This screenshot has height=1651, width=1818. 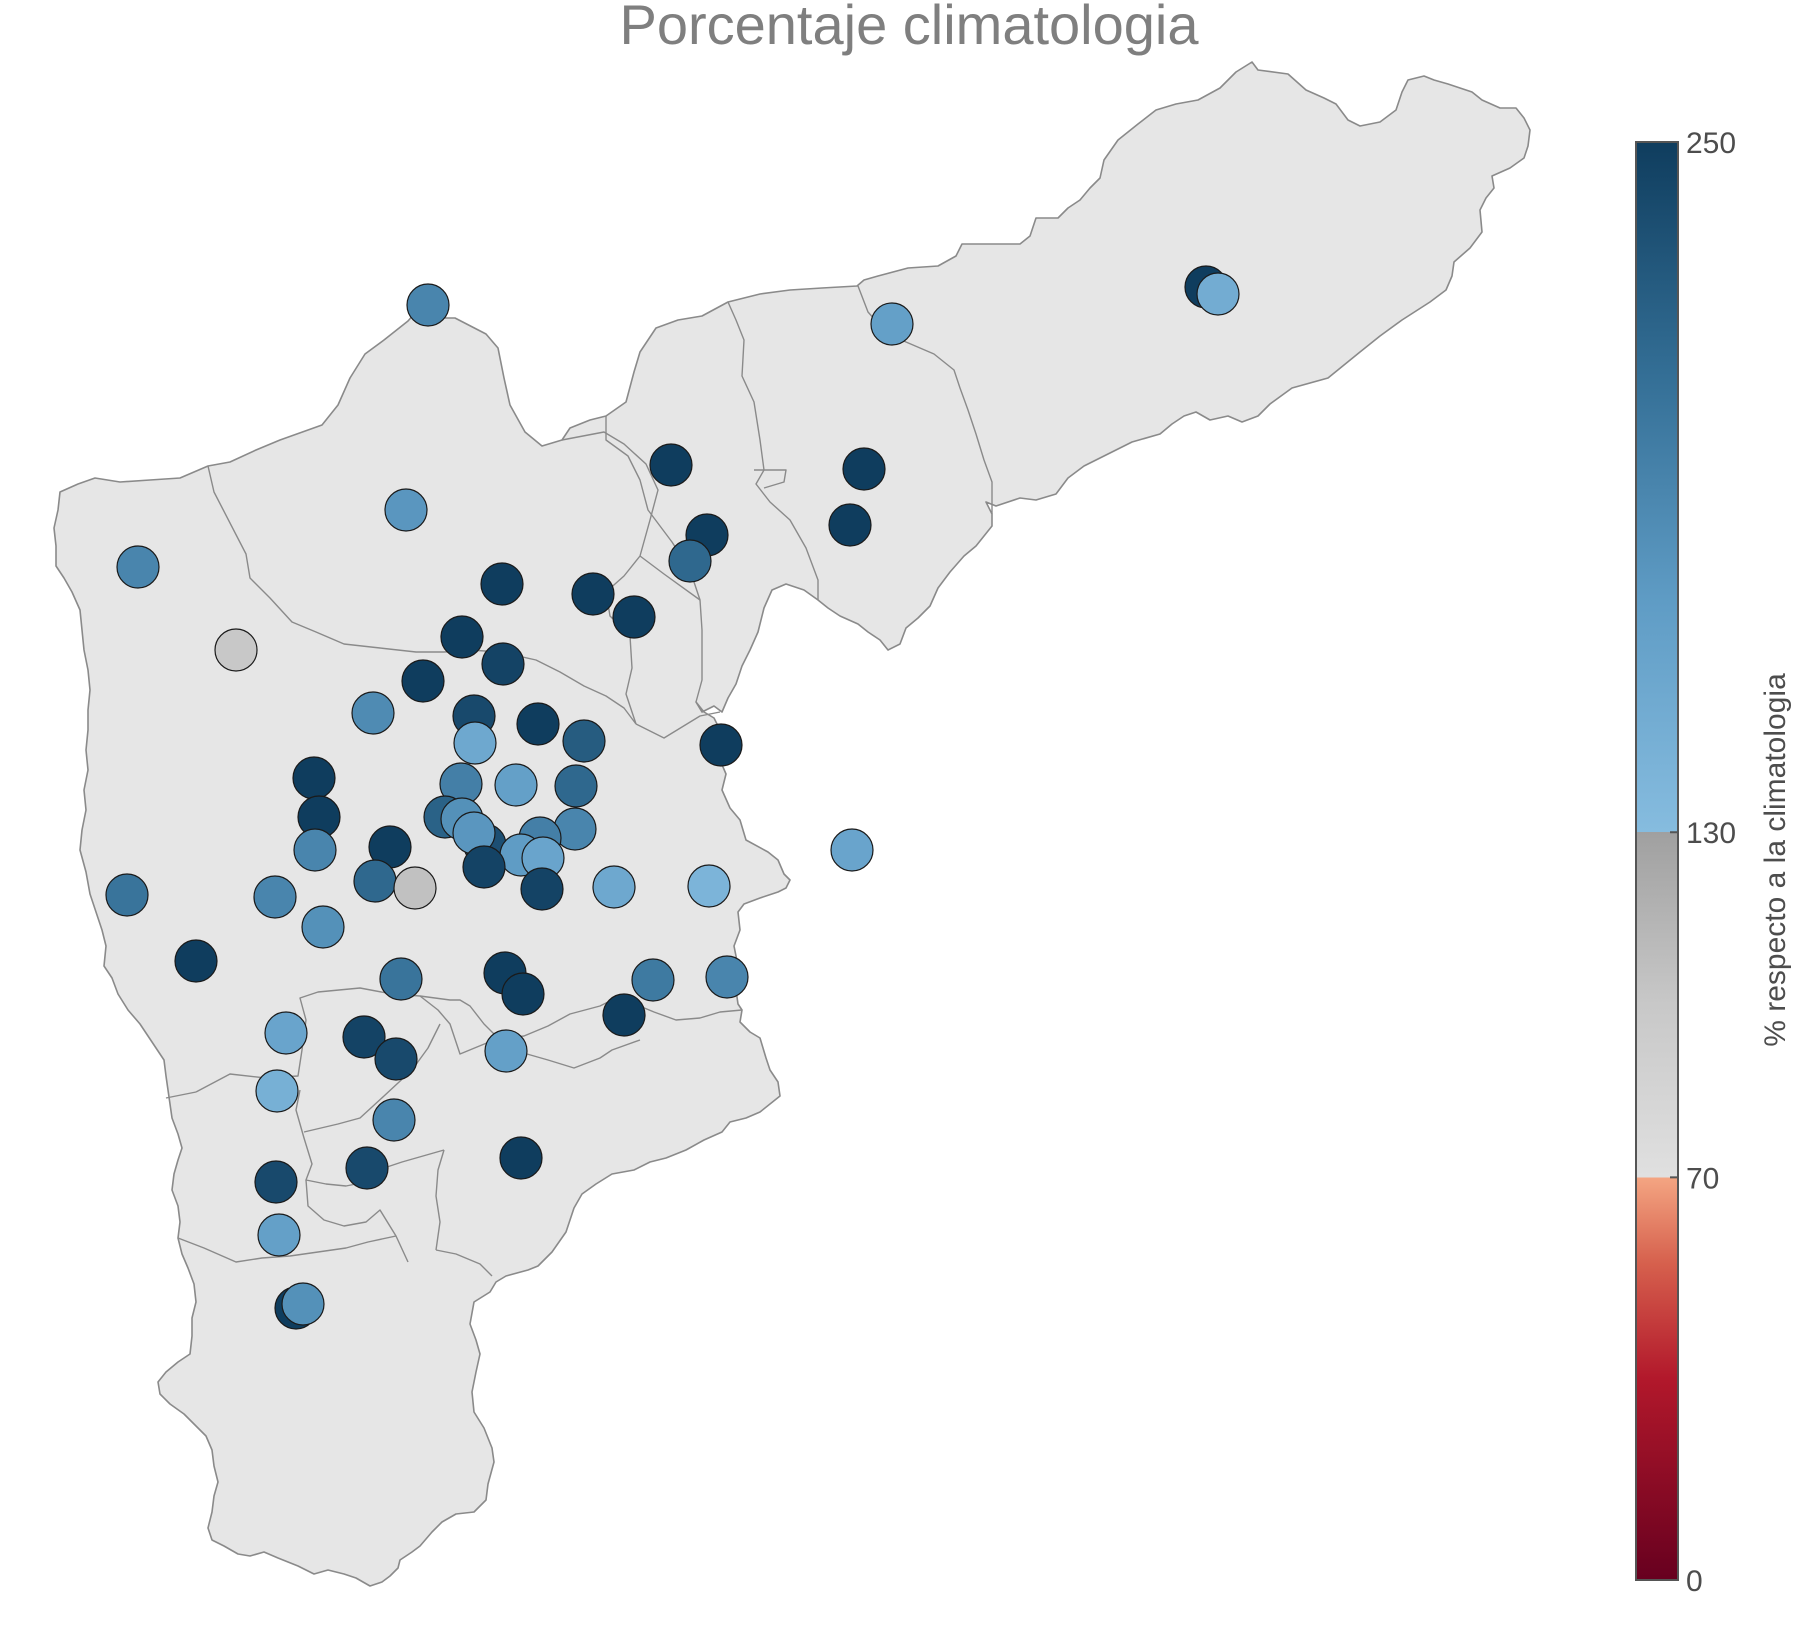 I want to click on colorbar-tick-label: 250, so click(x=1711, y=143).